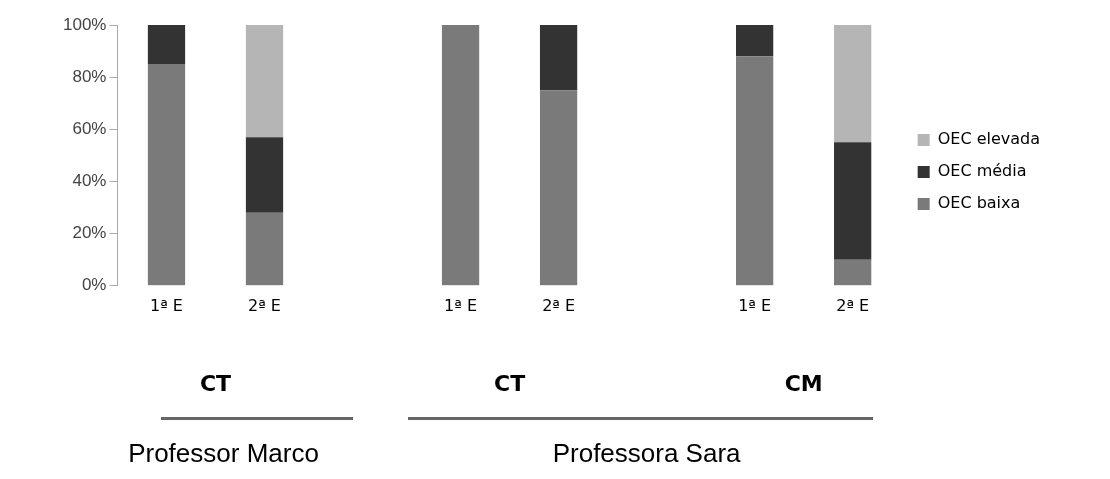 The image size is (1110, 479). Describe the element at coordinates (982, 171) in the screenshot. I see `legend-label: OEC média` at that location.